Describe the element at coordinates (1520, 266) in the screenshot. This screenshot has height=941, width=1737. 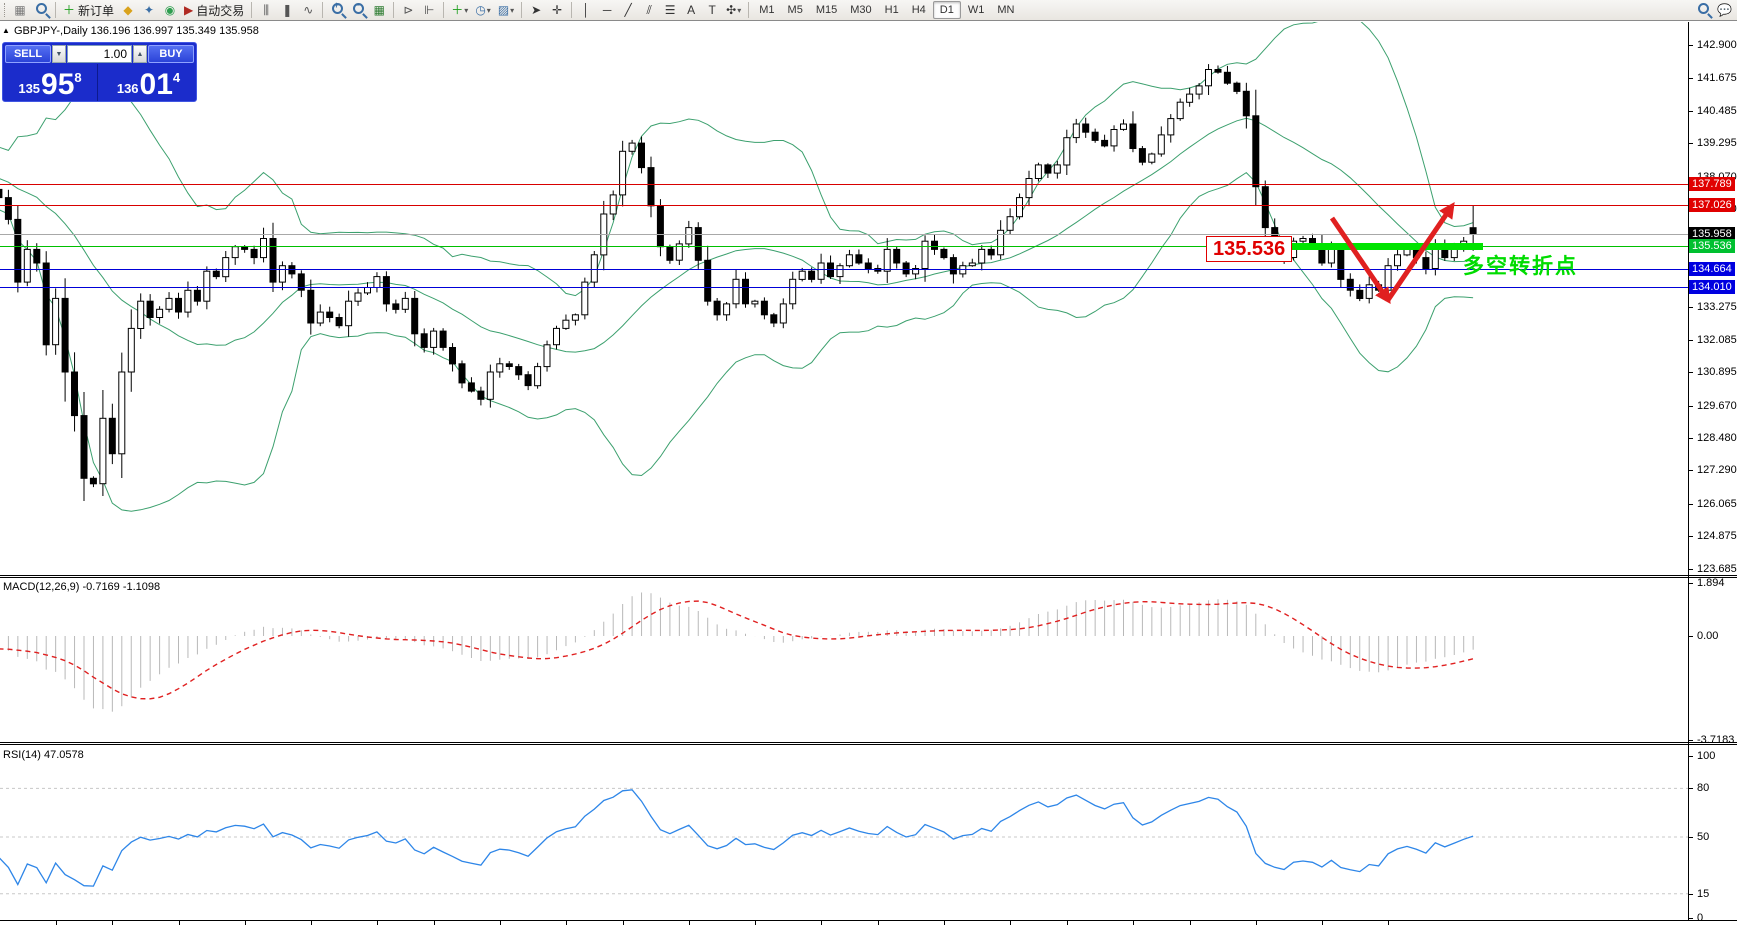
I see `annotation-text-cn: 多空转折点` at that location.